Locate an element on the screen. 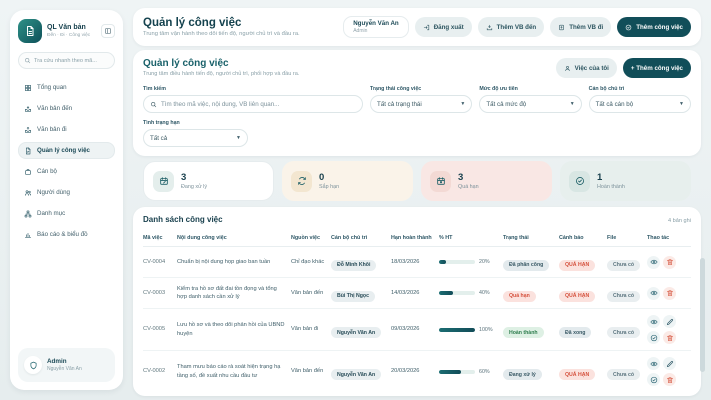 The height and width of the screenshot is (400, 711). sidebar-item-incoming-docs: Văn bản đến is located at coordinates (66, 108).